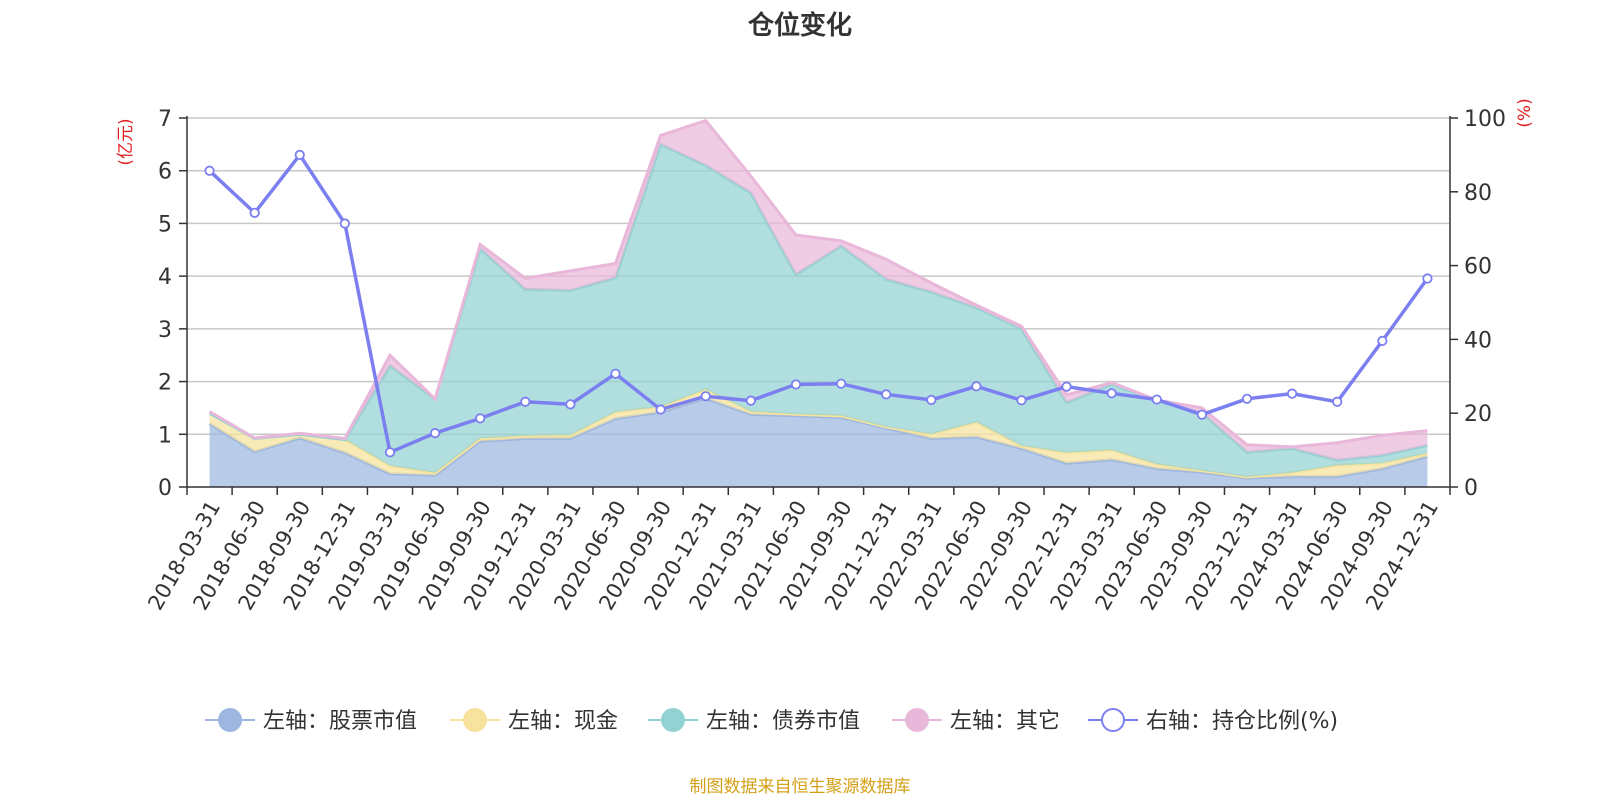  Describe the element at coordinates (1478, 414) in the screenshot. I see `right-y-tick-label: 20` at that location.